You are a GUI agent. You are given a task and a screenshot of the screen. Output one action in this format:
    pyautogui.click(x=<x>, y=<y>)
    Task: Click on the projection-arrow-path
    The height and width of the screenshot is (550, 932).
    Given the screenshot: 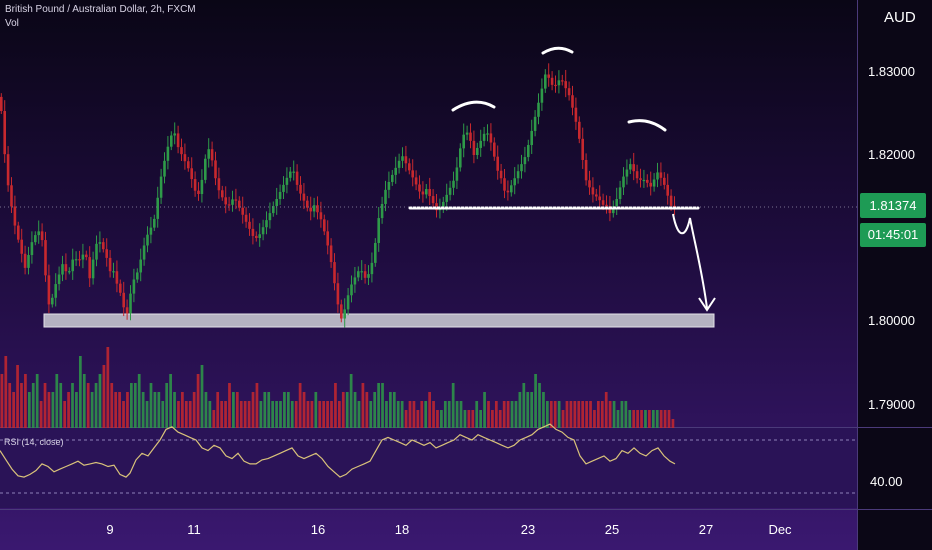 What is the action you would take?
    pyautogui.click(x=690, y=261)
    